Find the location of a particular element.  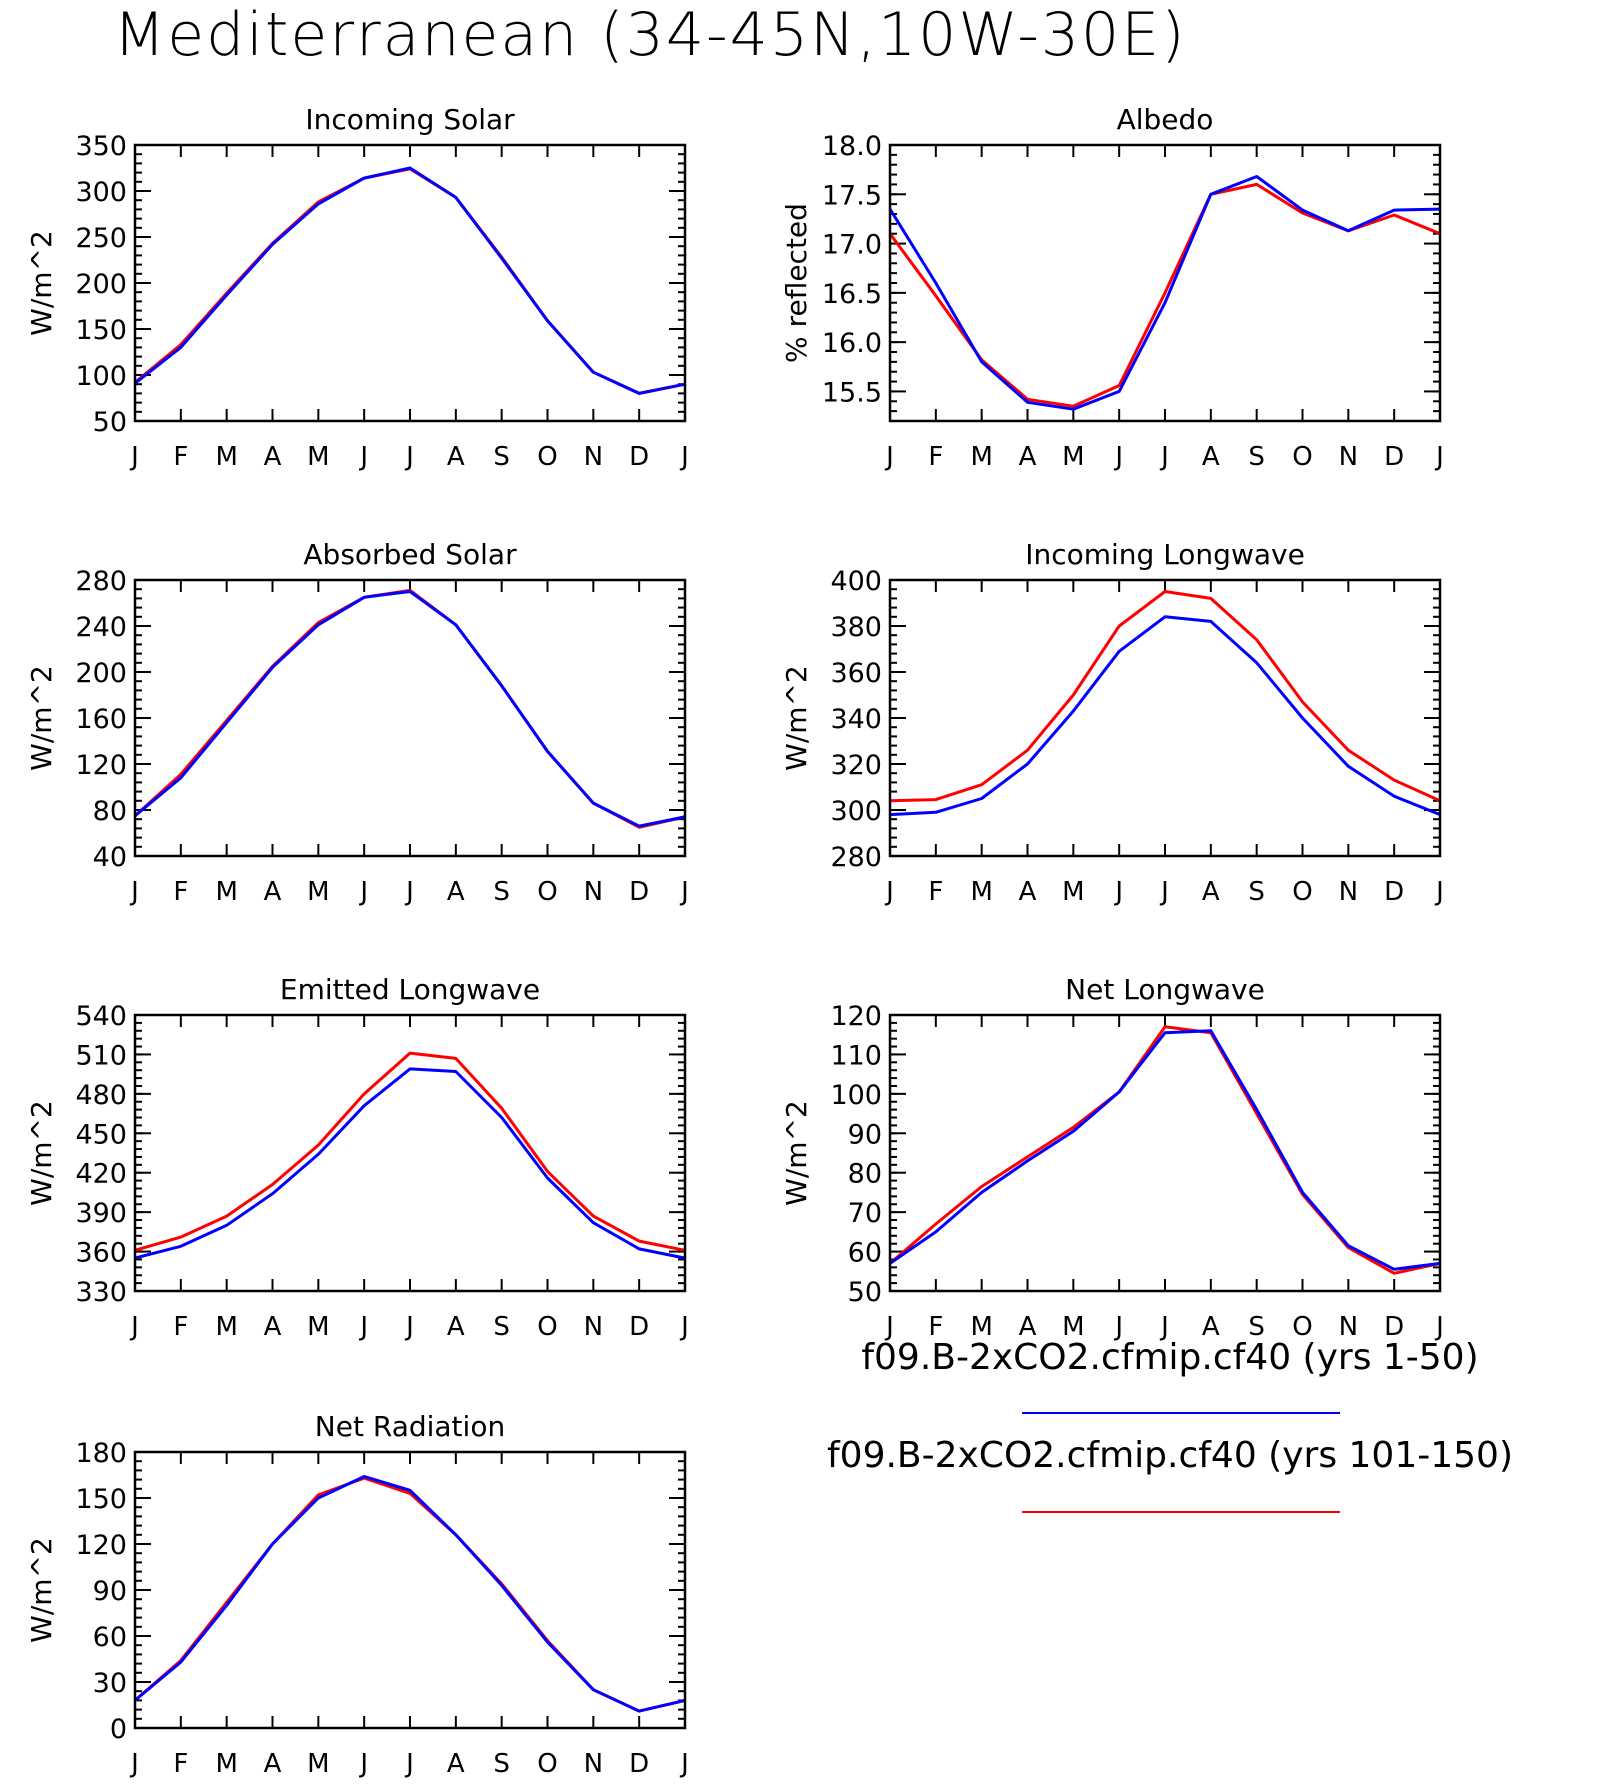

chart-title: Incoming Solar is located at coordinates (410, 119).